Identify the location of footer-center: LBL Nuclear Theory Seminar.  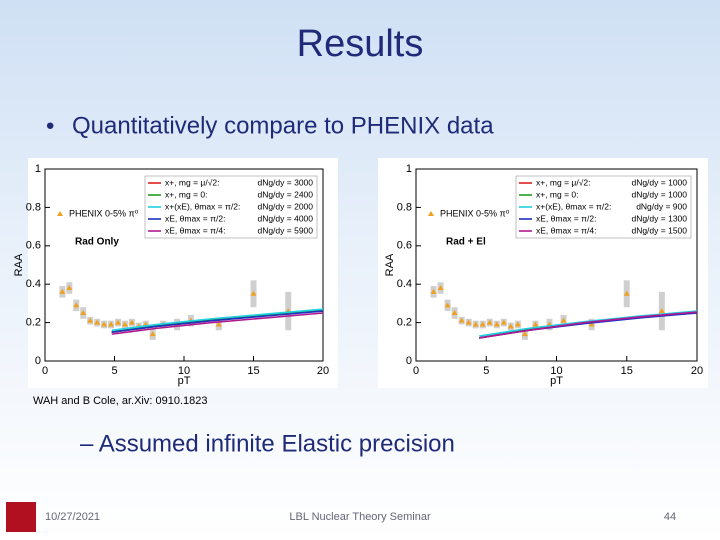
(360, 517).